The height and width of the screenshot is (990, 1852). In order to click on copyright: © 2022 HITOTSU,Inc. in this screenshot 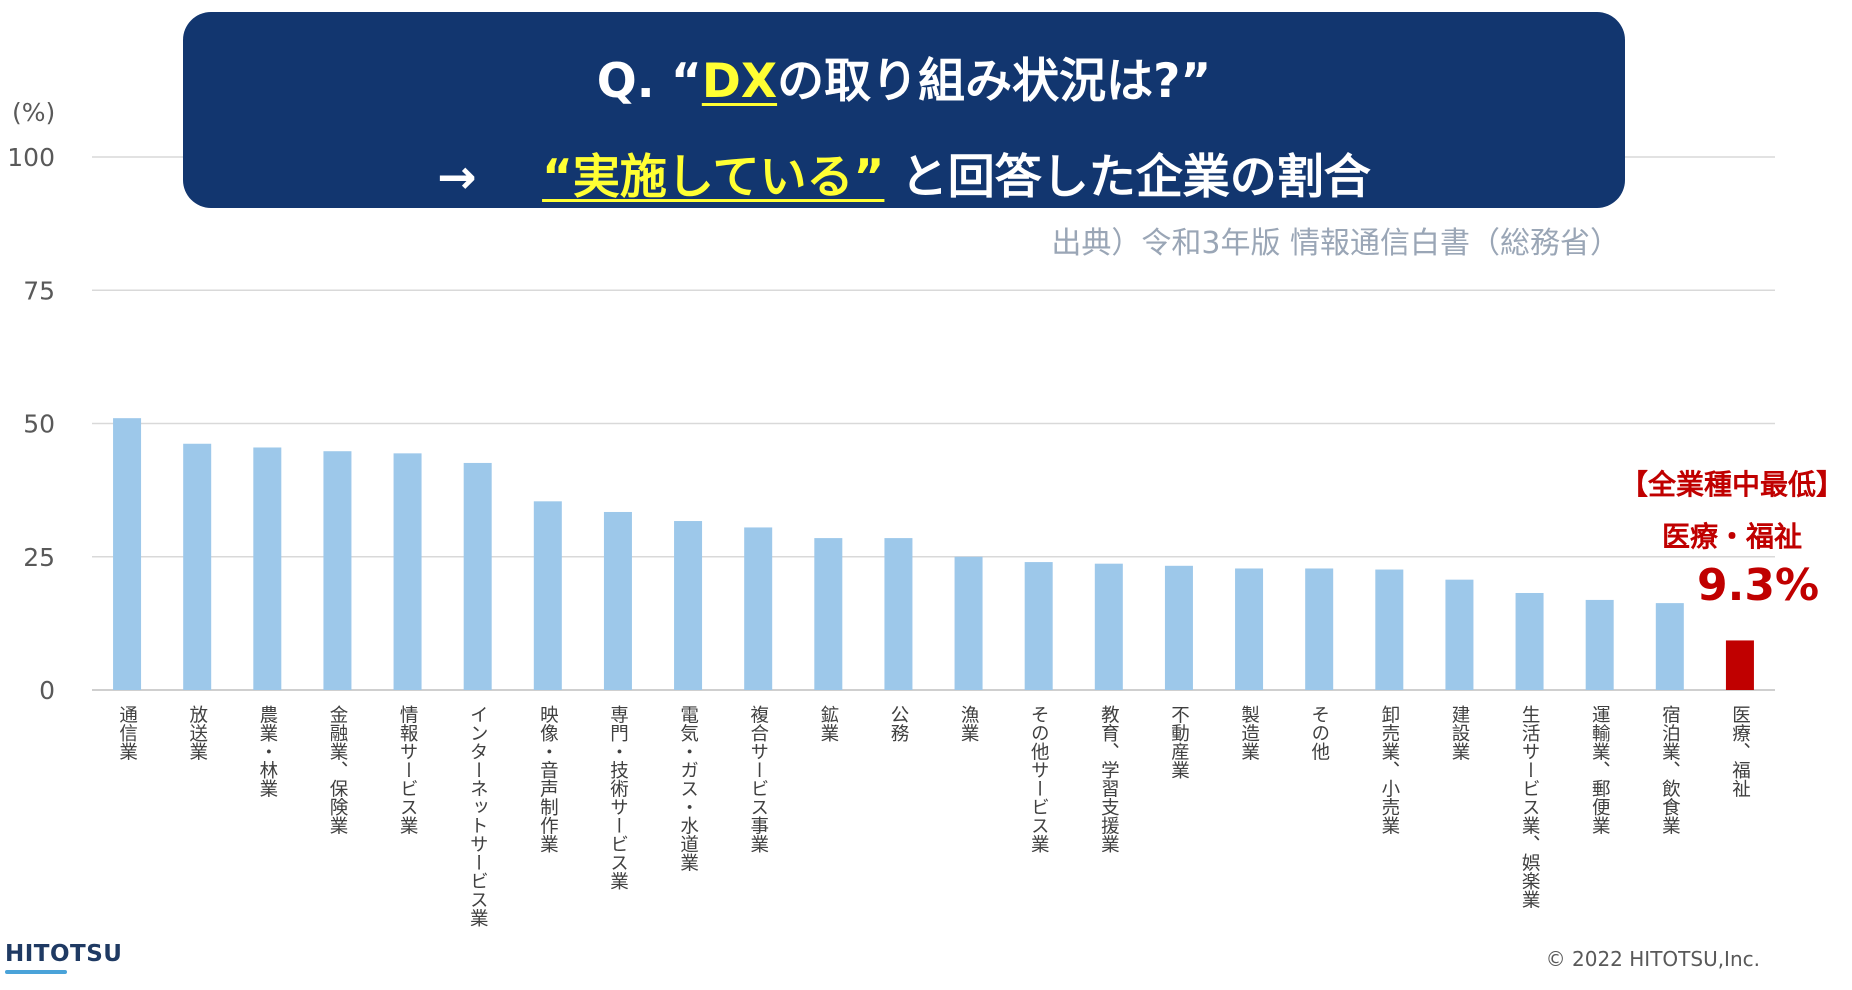, I will do `click(1652, 959)`.